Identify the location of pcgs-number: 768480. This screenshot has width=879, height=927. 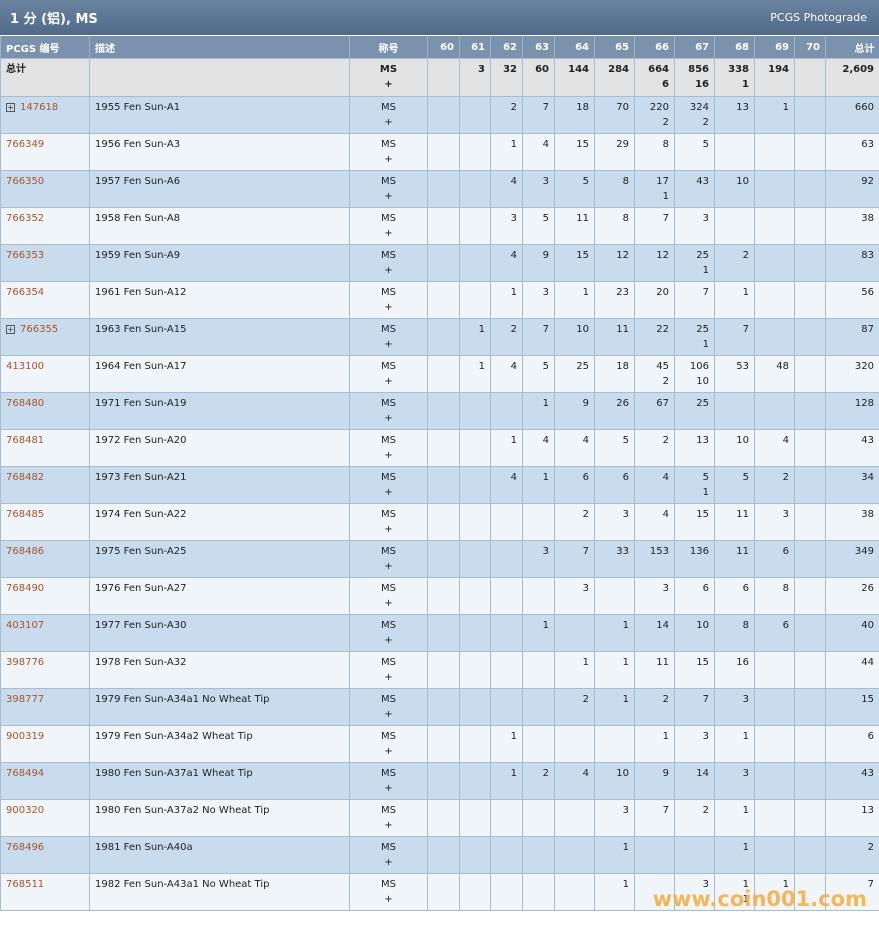
(25, 403).